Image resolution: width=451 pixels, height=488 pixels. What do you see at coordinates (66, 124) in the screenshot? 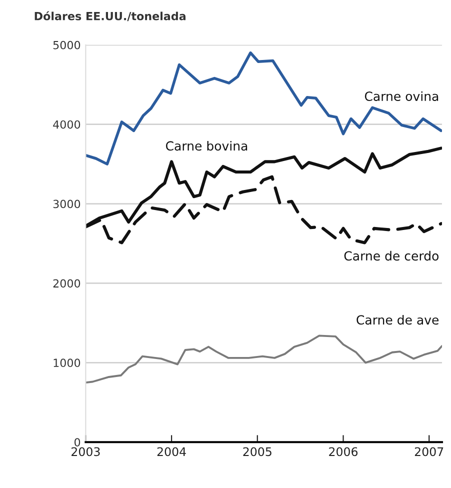
I see `y-tick-label: 4000` at bounding box center [66, 124].